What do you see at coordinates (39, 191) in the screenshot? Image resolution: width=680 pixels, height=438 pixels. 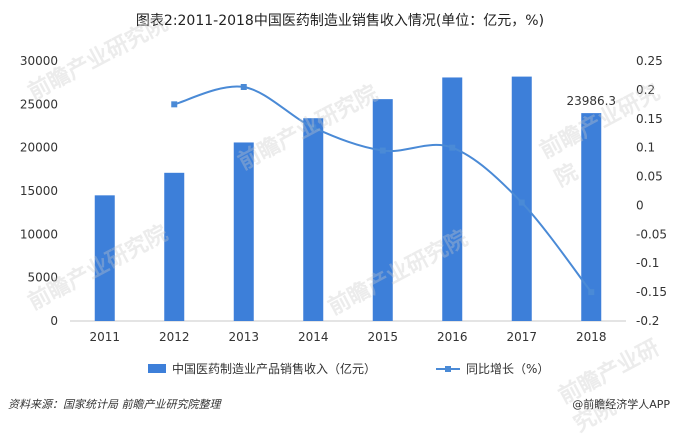 I see `y-left-tick-label: 15000` at bounding box center [39, 191].